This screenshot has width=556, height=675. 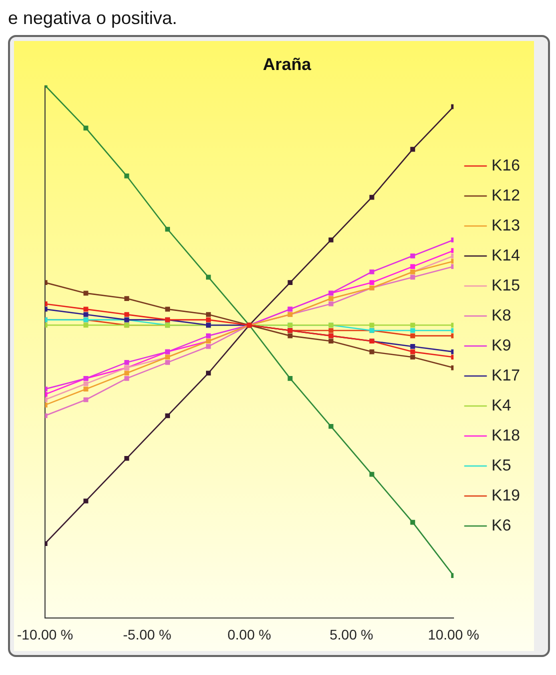 I want to click on legend-label: K13, so click(x=506, y=225).